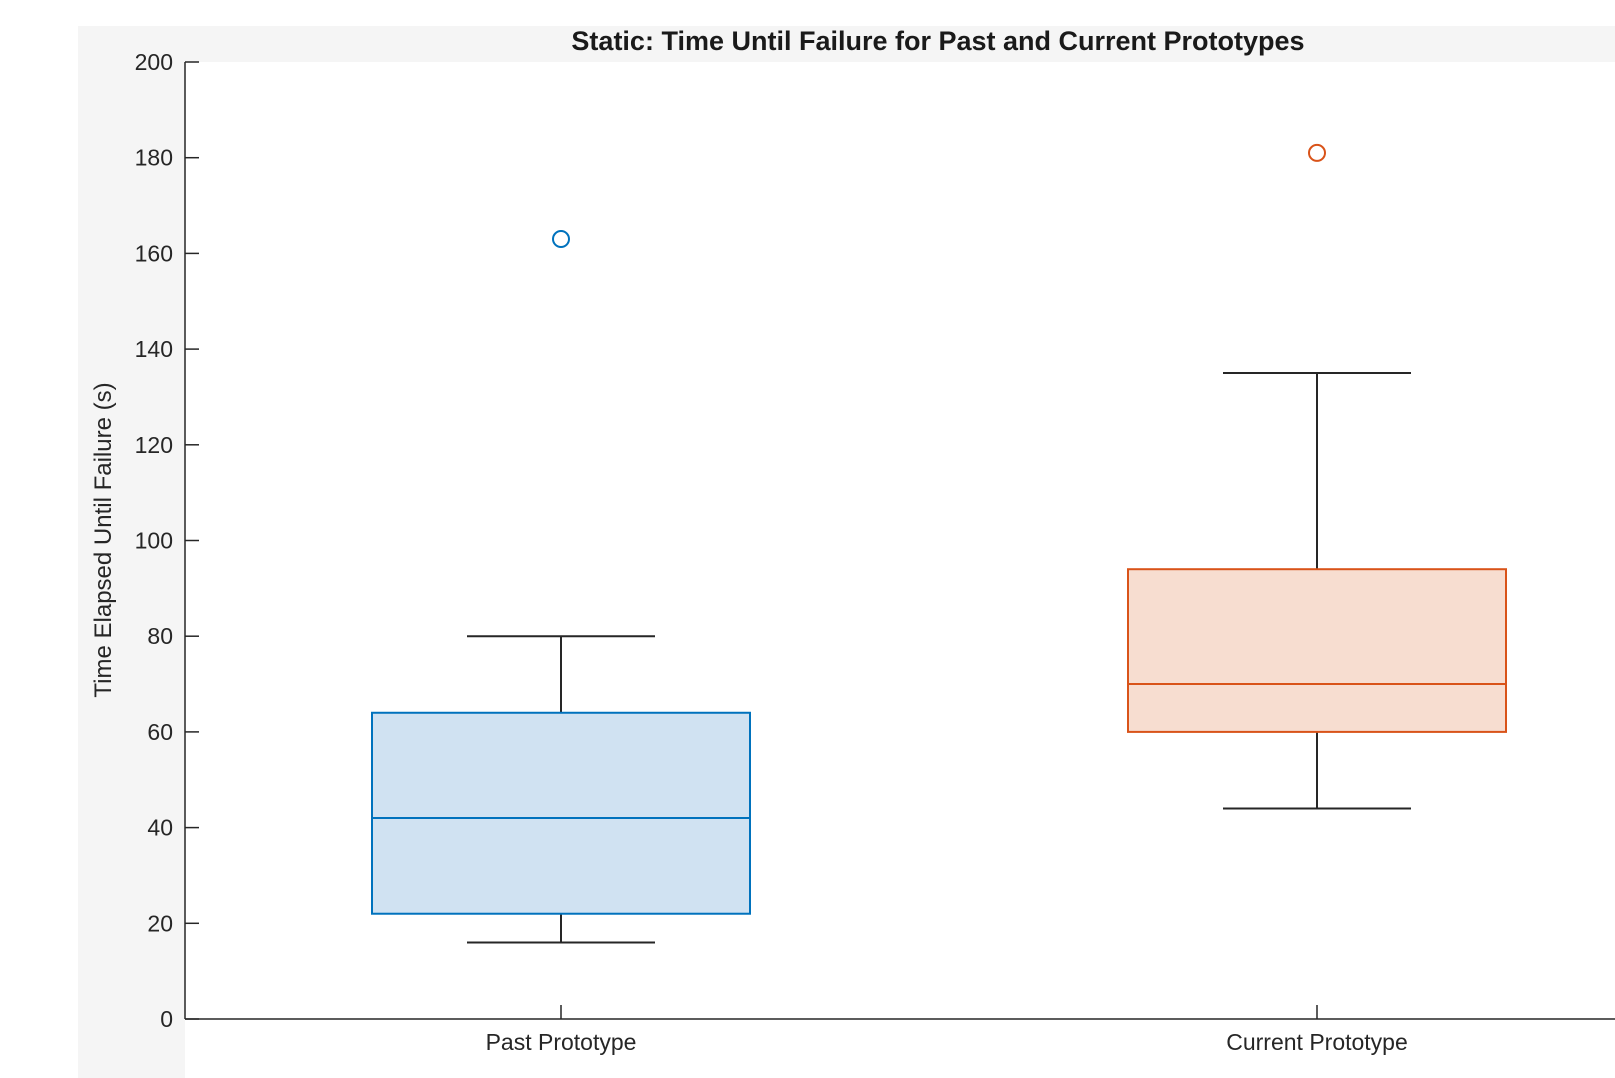  I want to click on y-axis-label: Time Elapsed Until Failure (s), so click(103, 539).